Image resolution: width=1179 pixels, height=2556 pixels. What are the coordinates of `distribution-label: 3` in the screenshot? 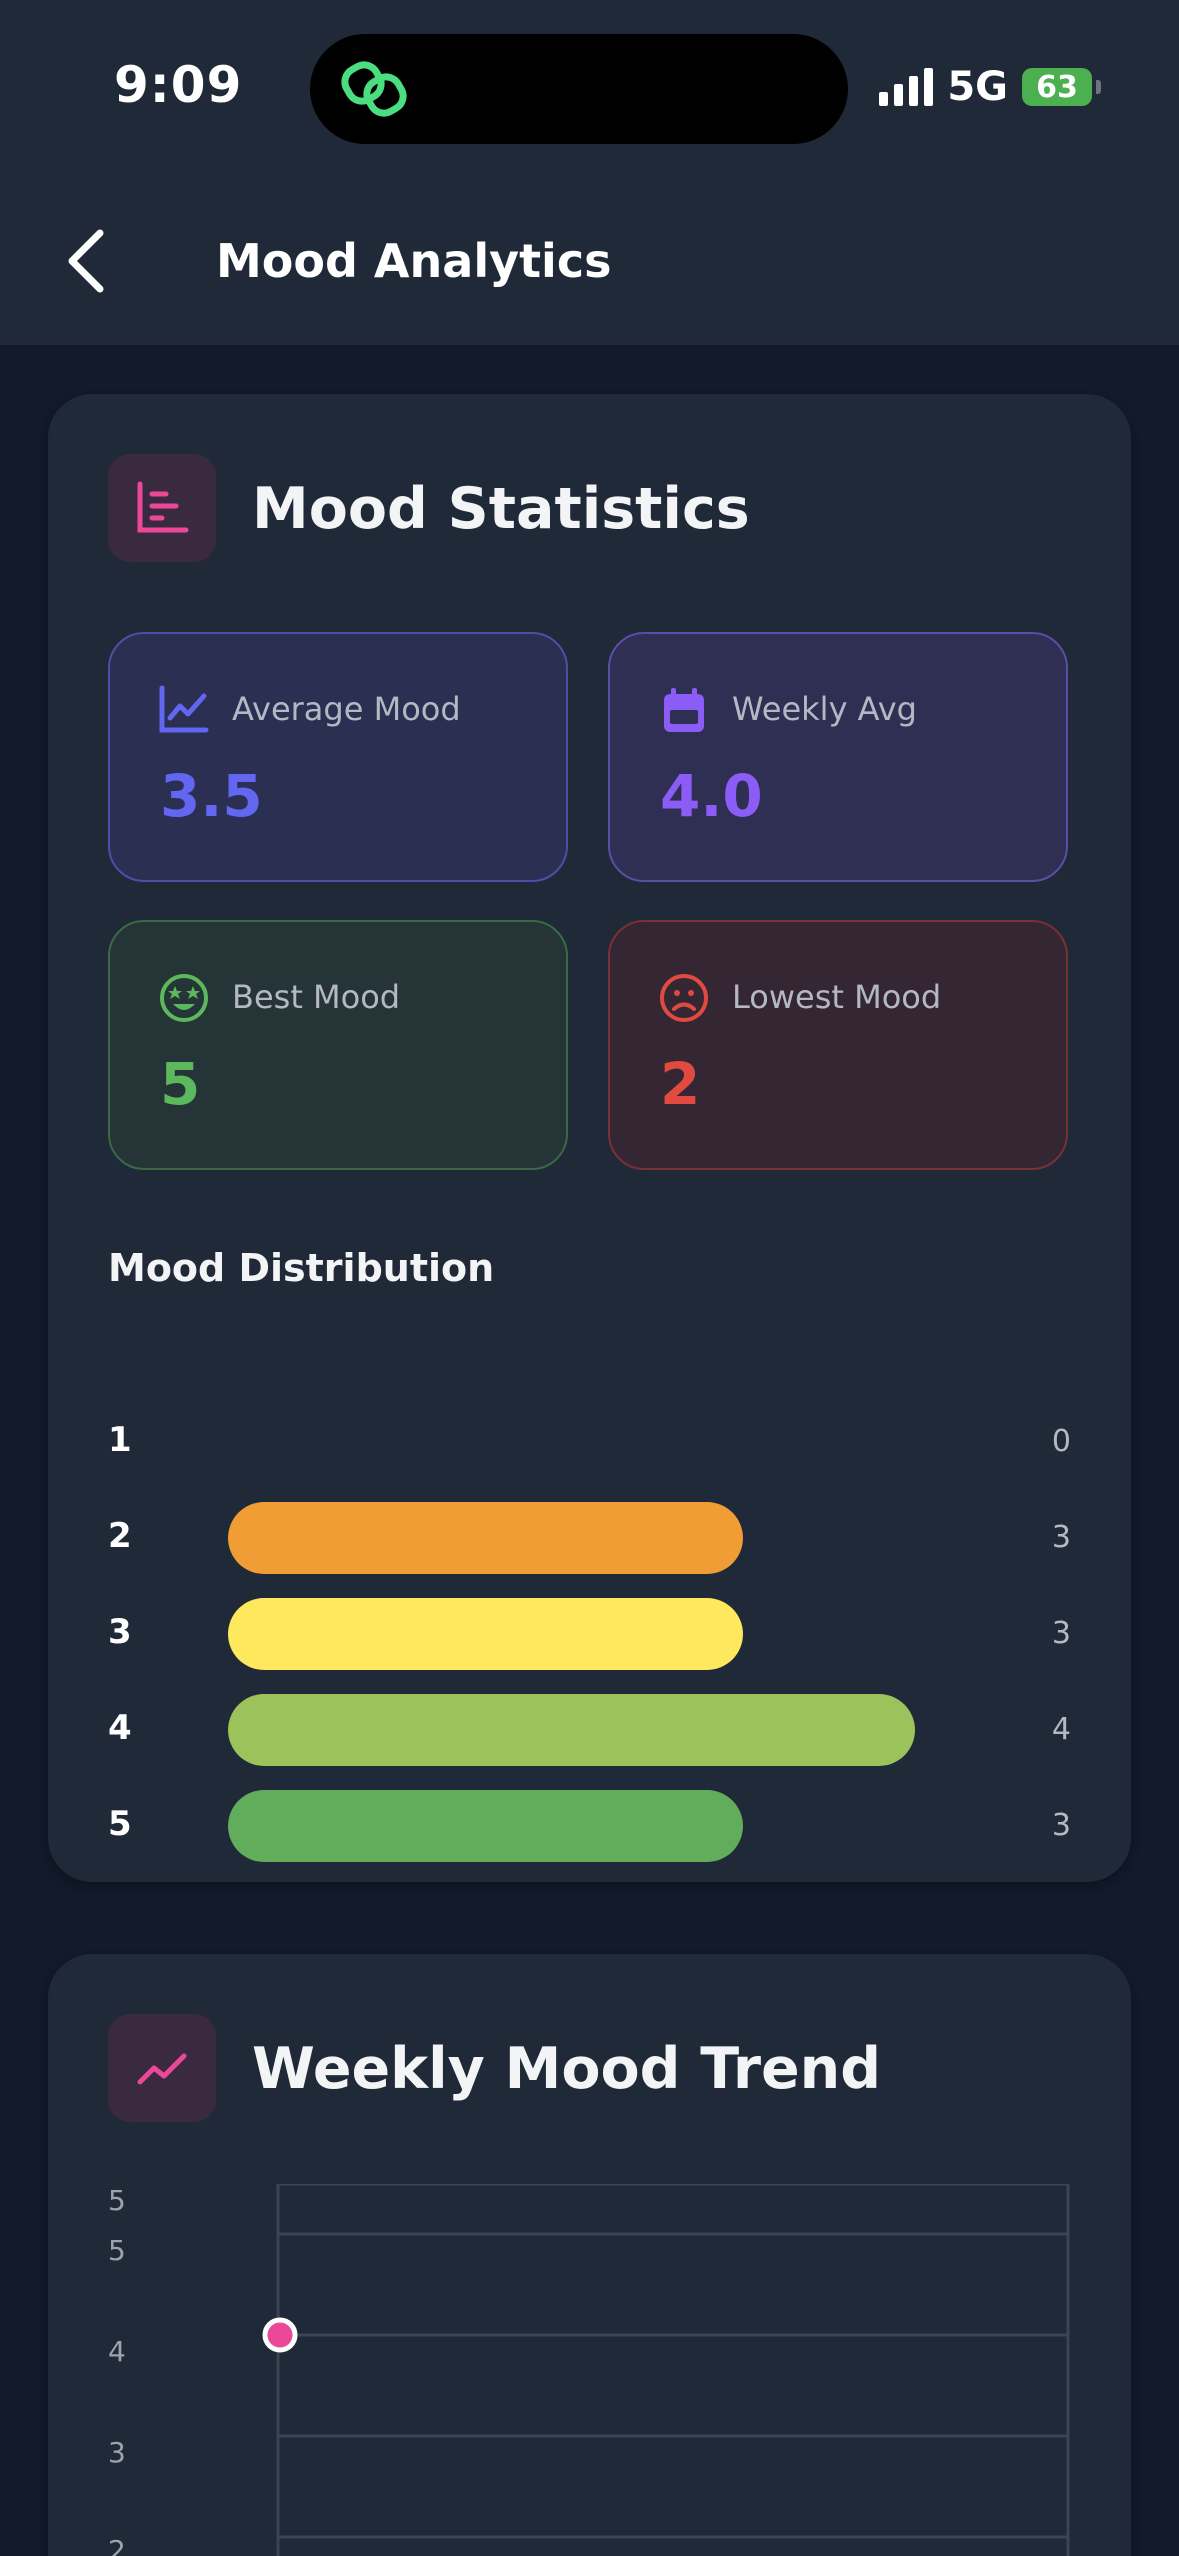 It's located at (120, 1632).